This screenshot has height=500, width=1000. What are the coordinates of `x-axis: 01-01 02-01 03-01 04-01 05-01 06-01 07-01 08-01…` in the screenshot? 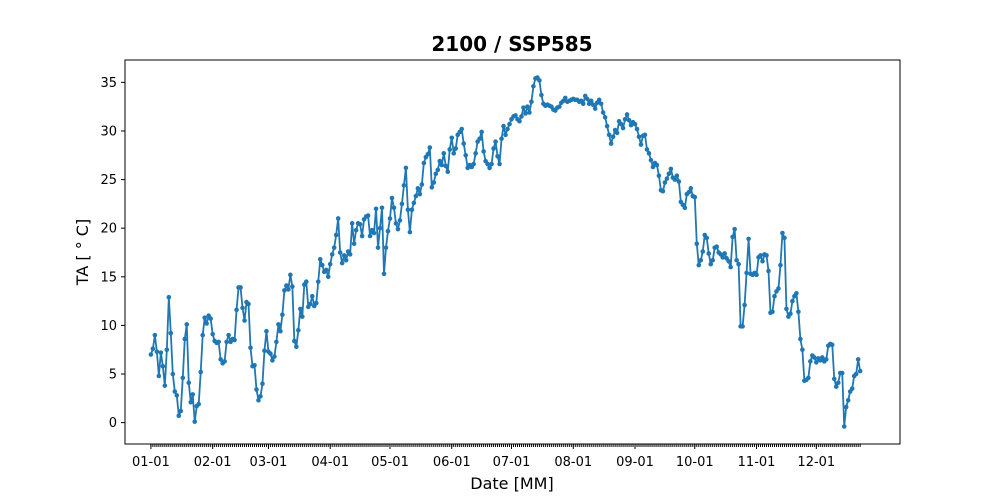 It's located at (496, 457).